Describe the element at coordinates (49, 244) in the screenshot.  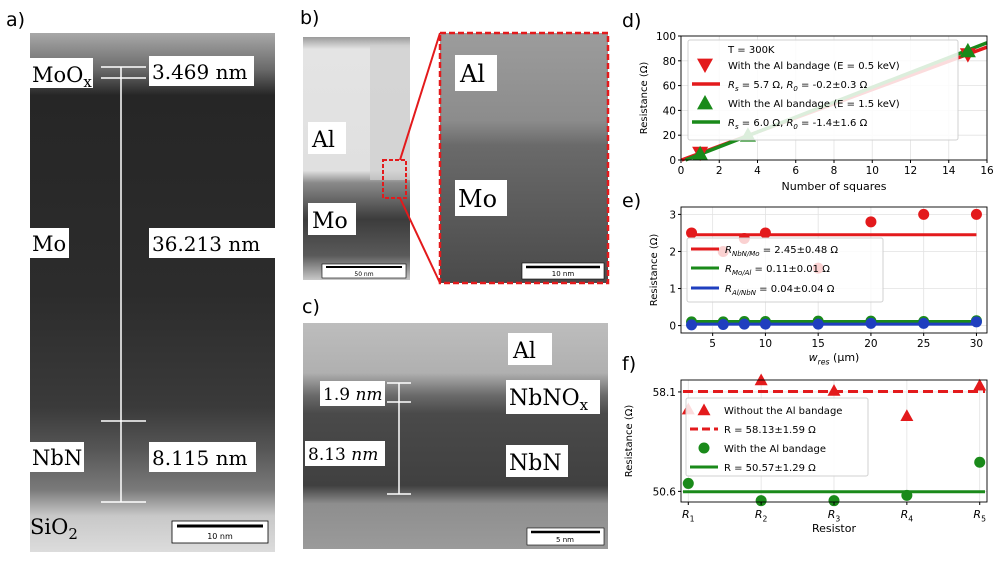
I see `svg-text: Mo` at that location.